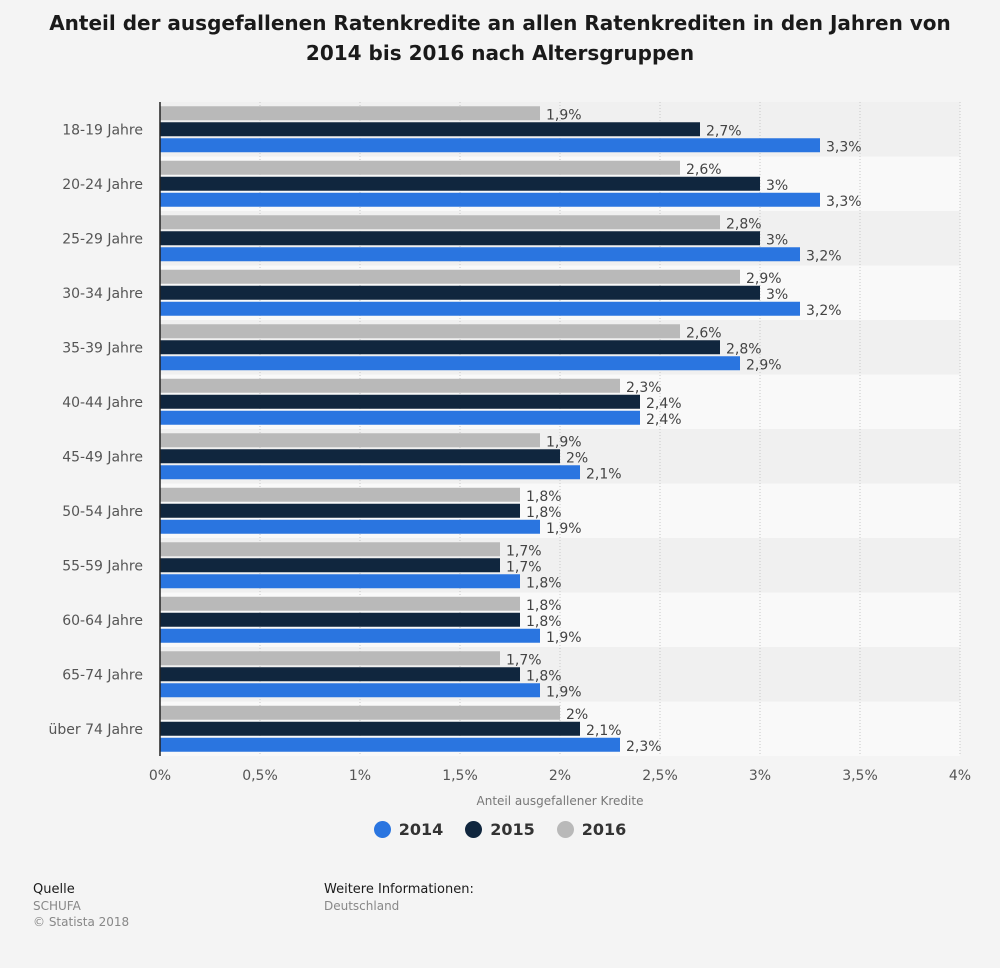  Describe the element at coordinates (399, 889) in the screenshot. I see `info-heading: Weitere Informationen:` at that location.